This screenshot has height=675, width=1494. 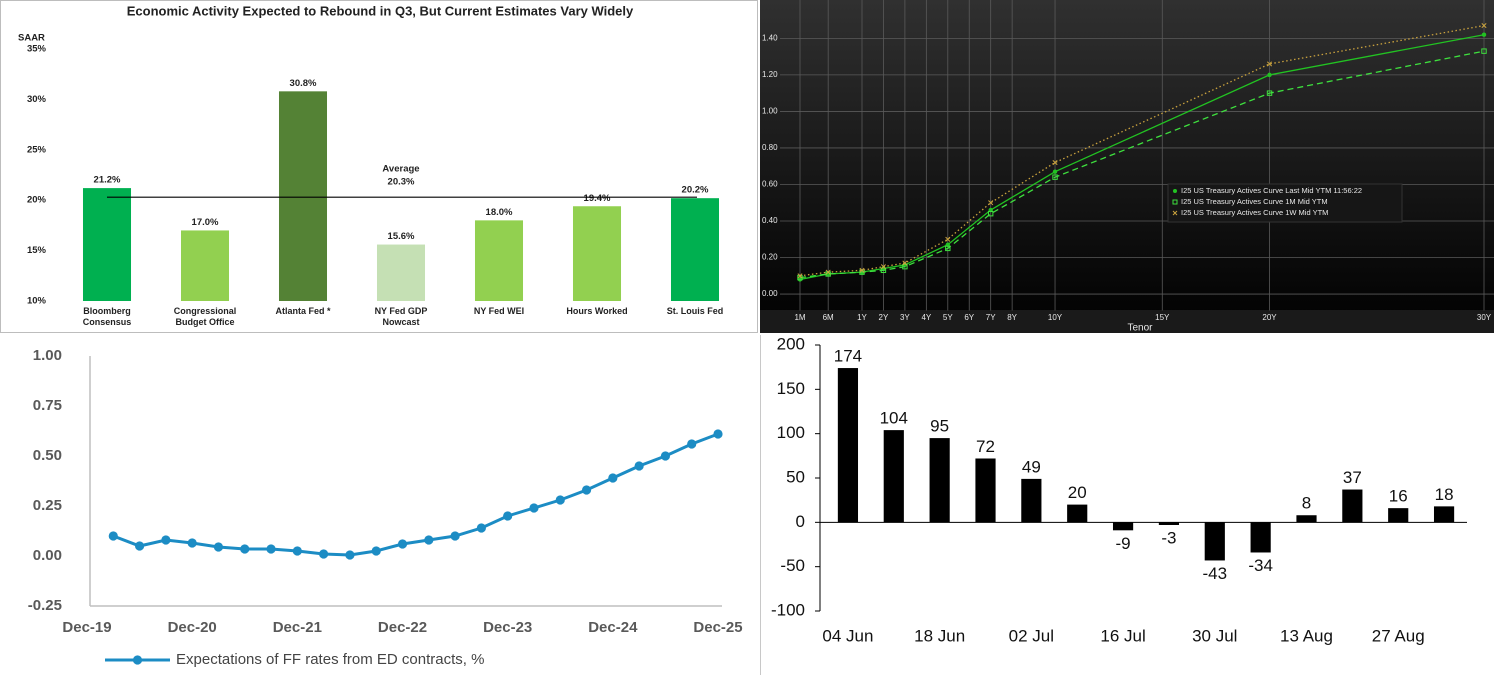 What do you see at coordinates (1012, 317) in the screenshot?
I see `x-tick-label: 8Y` at bounding box center [1012, 317].